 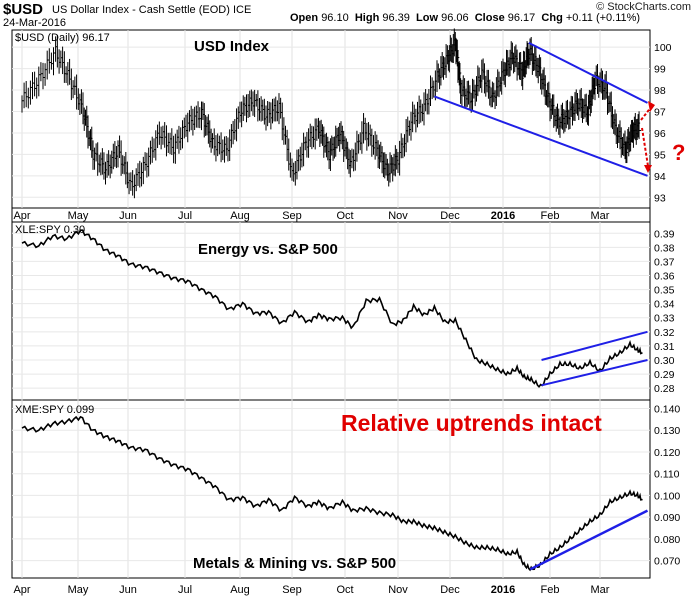 What do you see at coordinates (54, 410) in the screenshot?
I see `panel-legend: XME:SPY 0.099` at bounding box center [54, 410].